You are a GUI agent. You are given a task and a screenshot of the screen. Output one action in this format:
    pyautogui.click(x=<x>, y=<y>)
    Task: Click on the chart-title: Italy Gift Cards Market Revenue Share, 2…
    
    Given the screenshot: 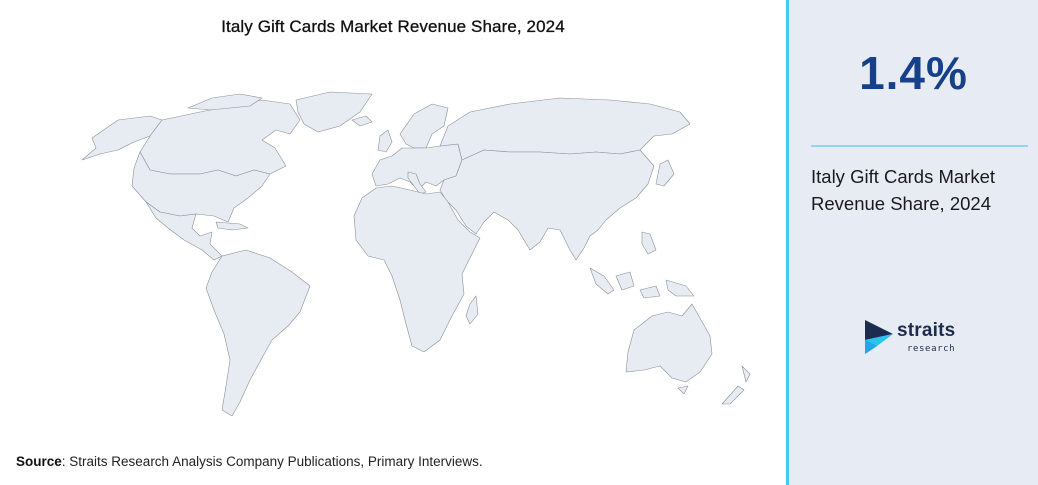 What is the action you would take?
    pyautogui.click(x=393, y=26)
    